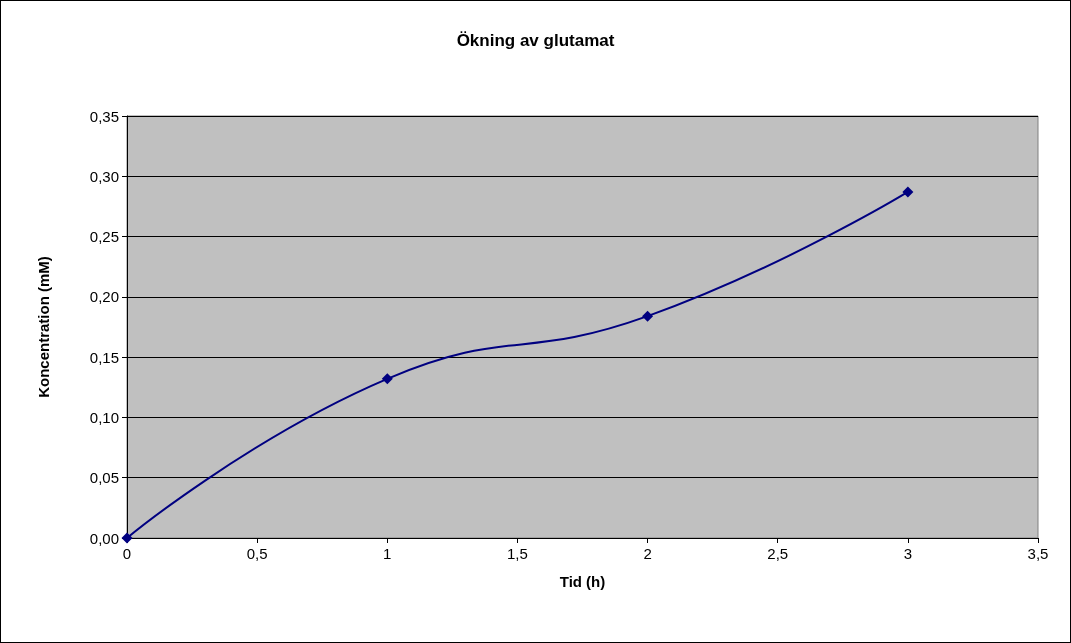  I want to click on x-axis-title: Tid (h), so click(582, 581).